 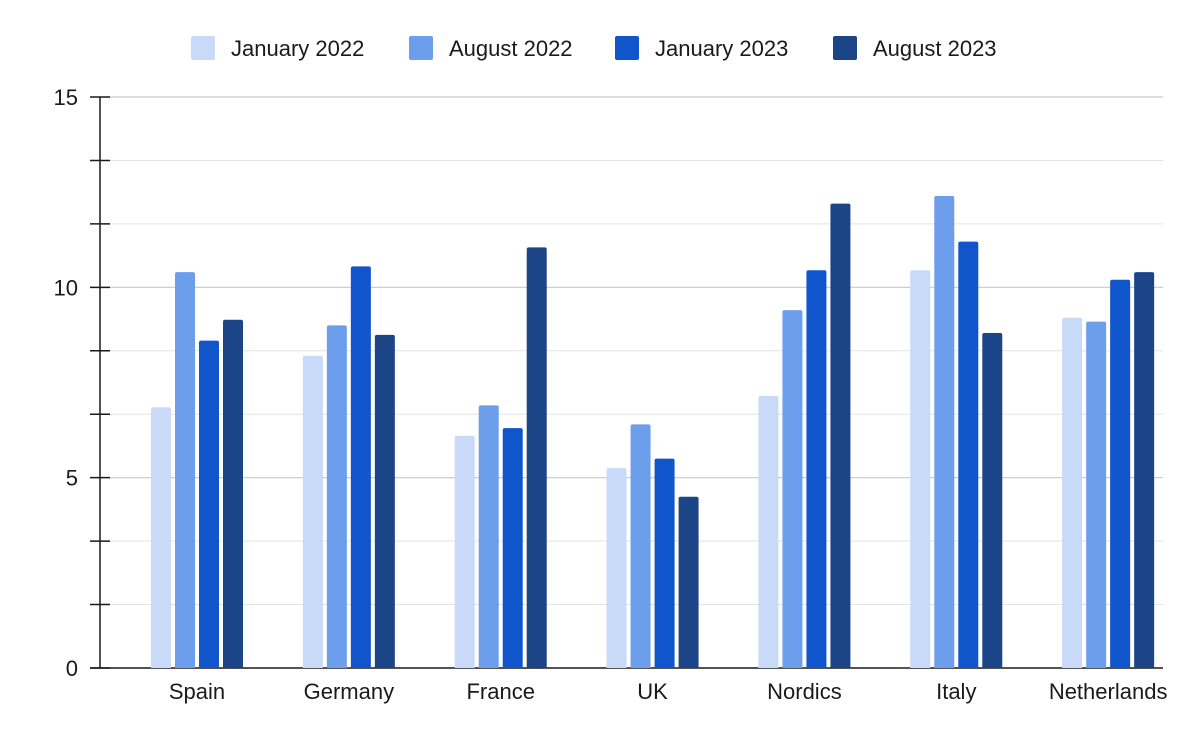 I want to click on legend-label: January 2023, so click(x=721, y=48).